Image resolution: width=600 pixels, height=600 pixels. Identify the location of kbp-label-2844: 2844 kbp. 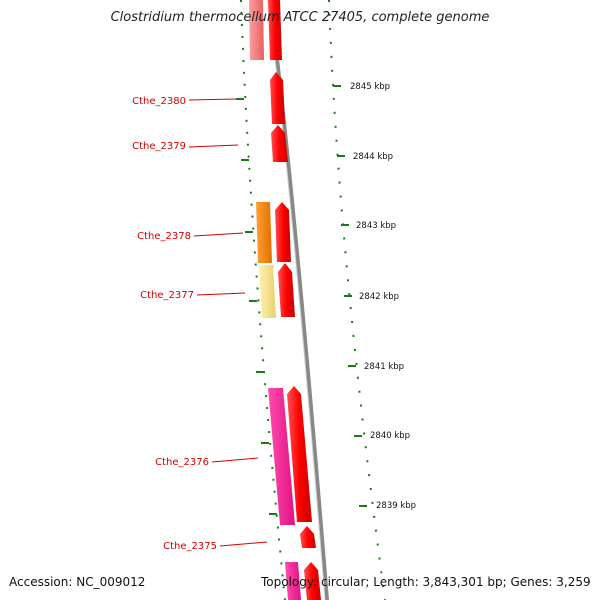
(373, 157).